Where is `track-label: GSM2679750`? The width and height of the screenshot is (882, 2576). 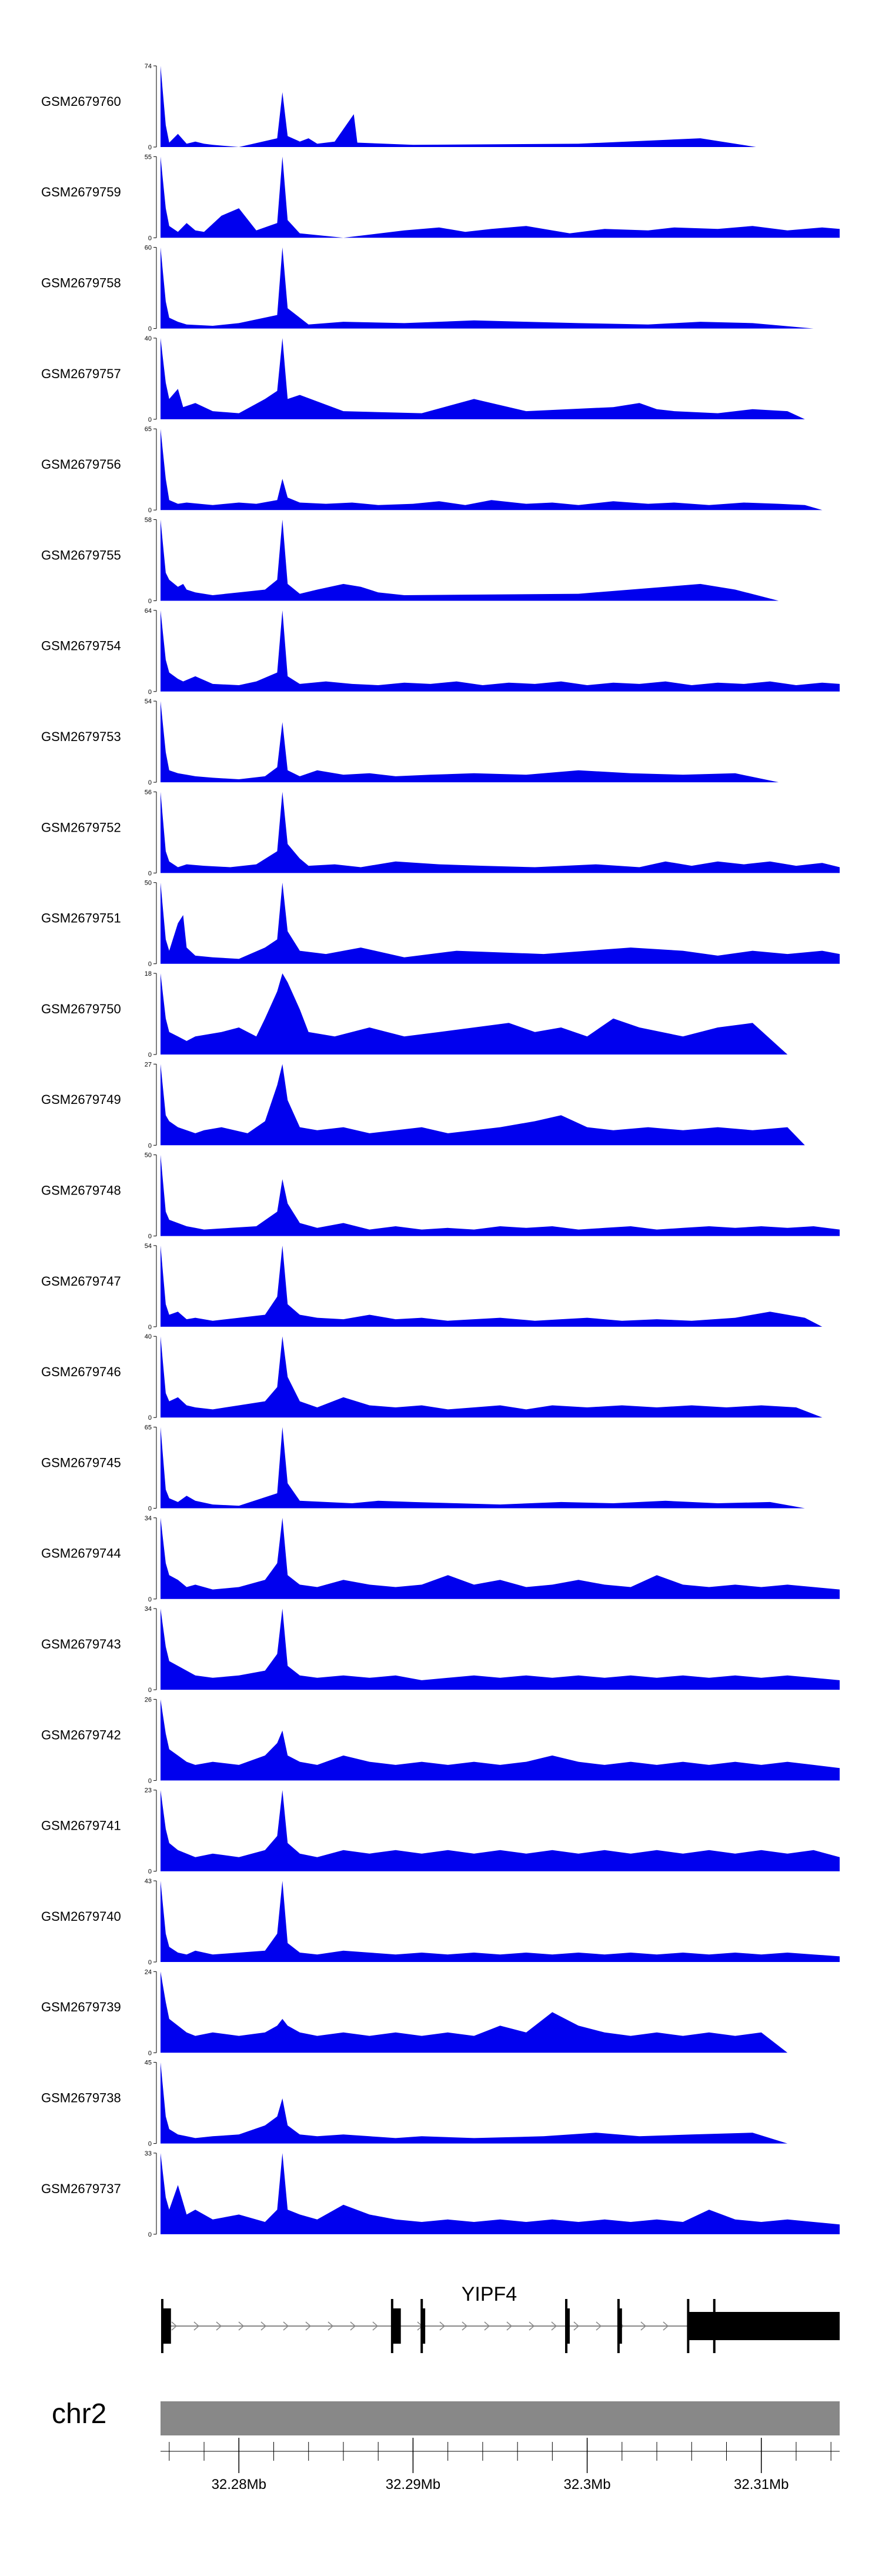 track-label: GSM2679750 is located at coordinates (81, 1009).